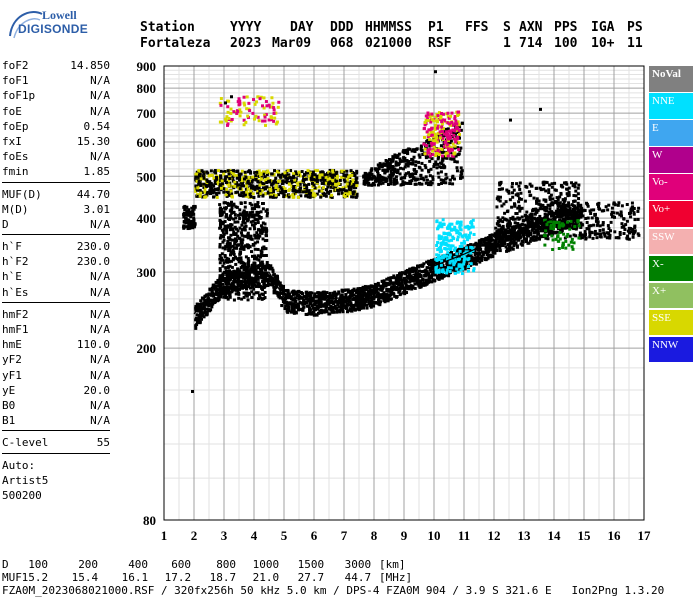  Describe the element at coordinates (56, 359) in the screenshot. I see `param-row-yf2: yF2 N/A` at that location.